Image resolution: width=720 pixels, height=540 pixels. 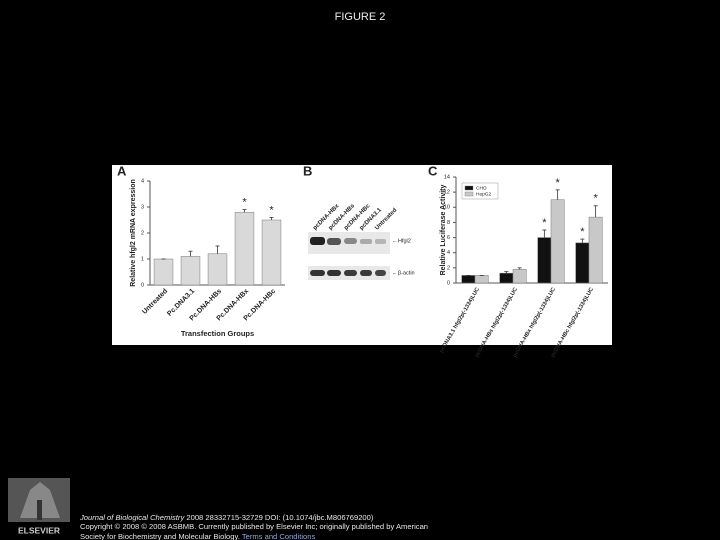 What do you see at coordinates (443, 230) in the screenshot?
I see `y-axis-label: Relative Luciferase Activity` at bounding box center [443, 230].